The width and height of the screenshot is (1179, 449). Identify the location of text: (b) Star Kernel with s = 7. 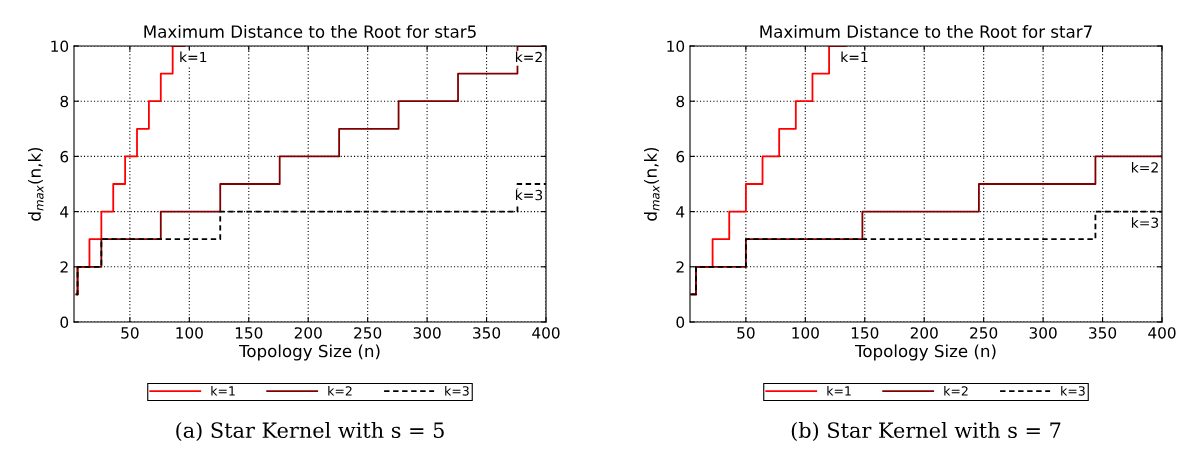
(926, 431).